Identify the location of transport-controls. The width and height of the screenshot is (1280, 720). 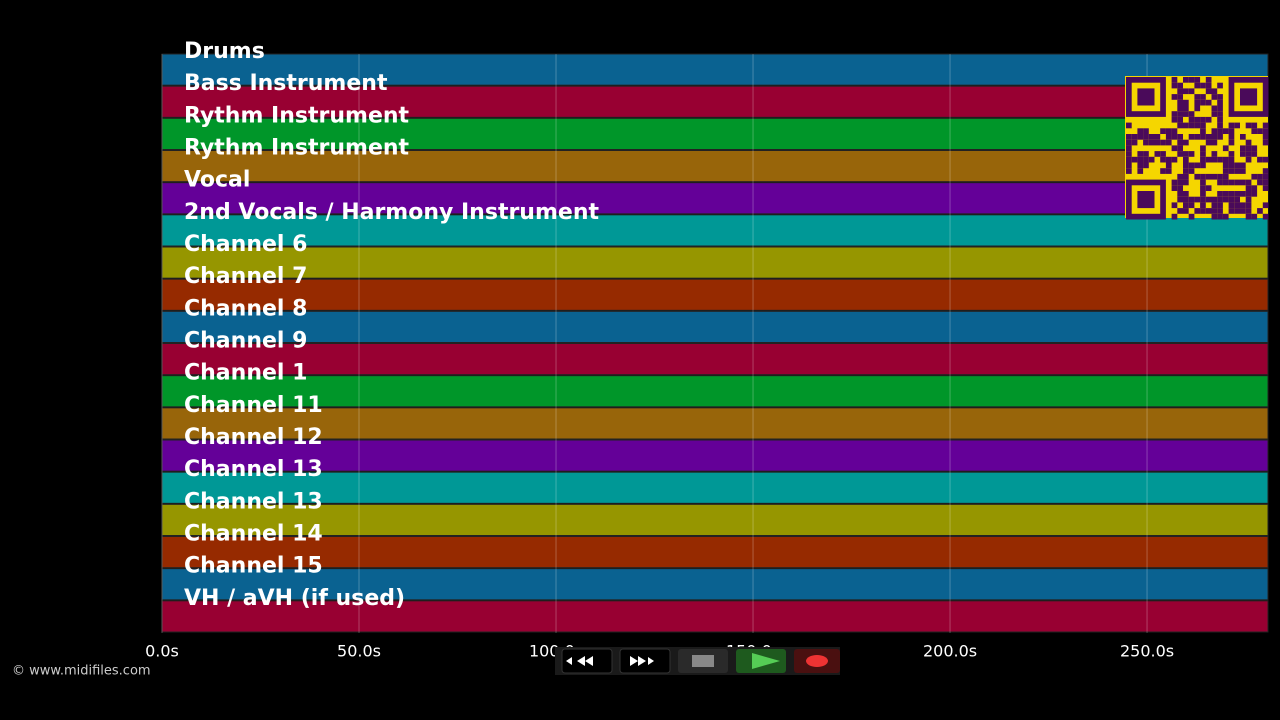
(697, 661).